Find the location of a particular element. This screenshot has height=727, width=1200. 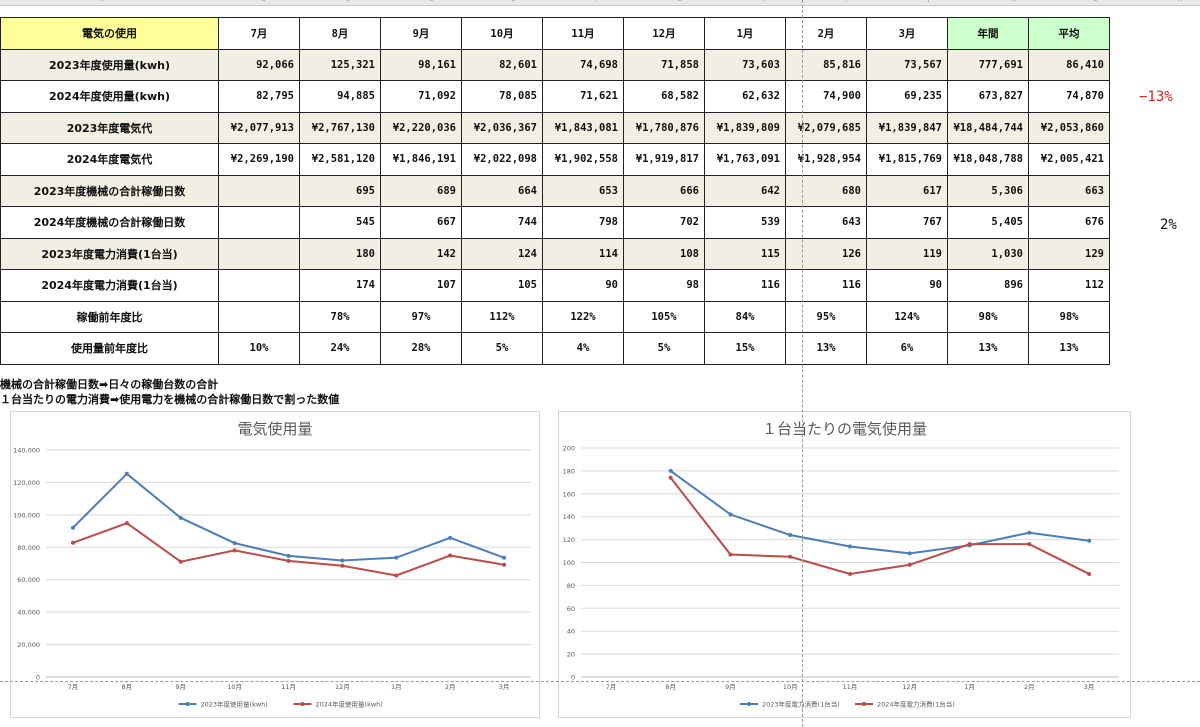

table-cell: 73,603 is located at coordinates (745, 64).